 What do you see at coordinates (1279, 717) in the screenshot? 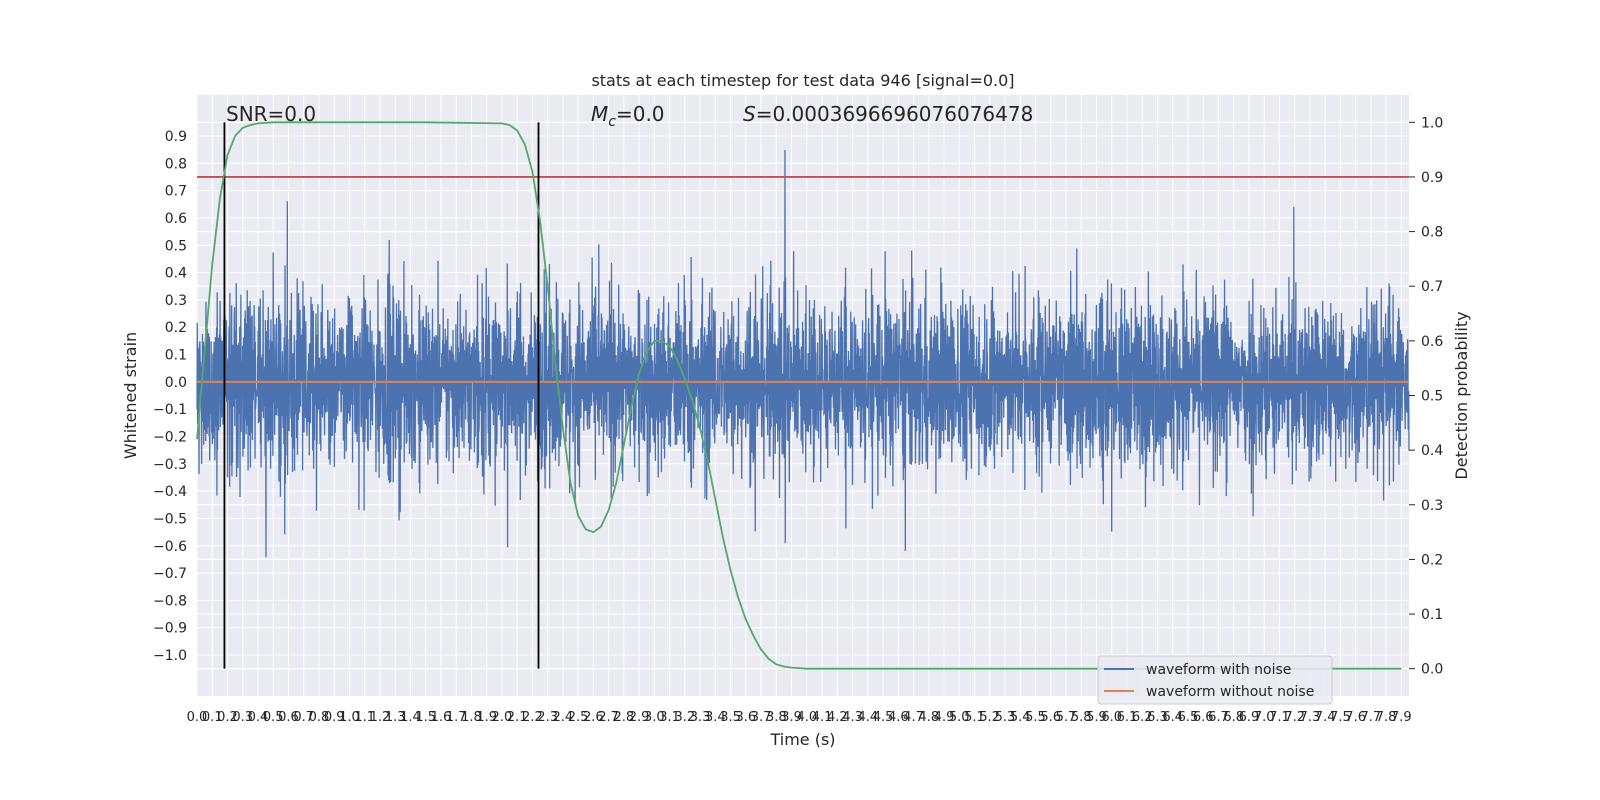
I see `x-tick-label: 7.1` at bounding box center [1279, 717].